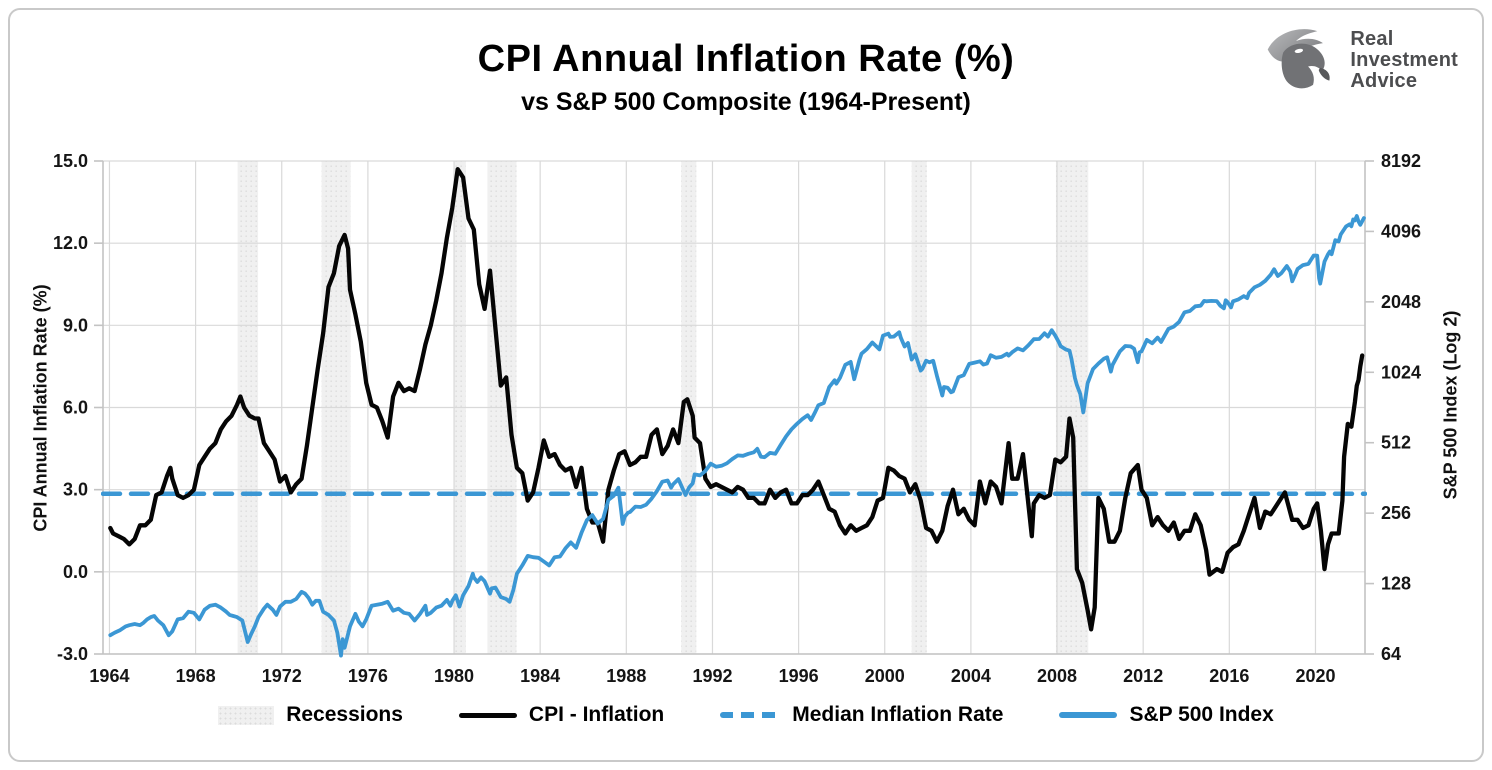 The height and width of the screenshot is (770, 1492). Describe the element at coordinates (1143, 676) in the screenshot. I see `svg-text: 2012` at that location.